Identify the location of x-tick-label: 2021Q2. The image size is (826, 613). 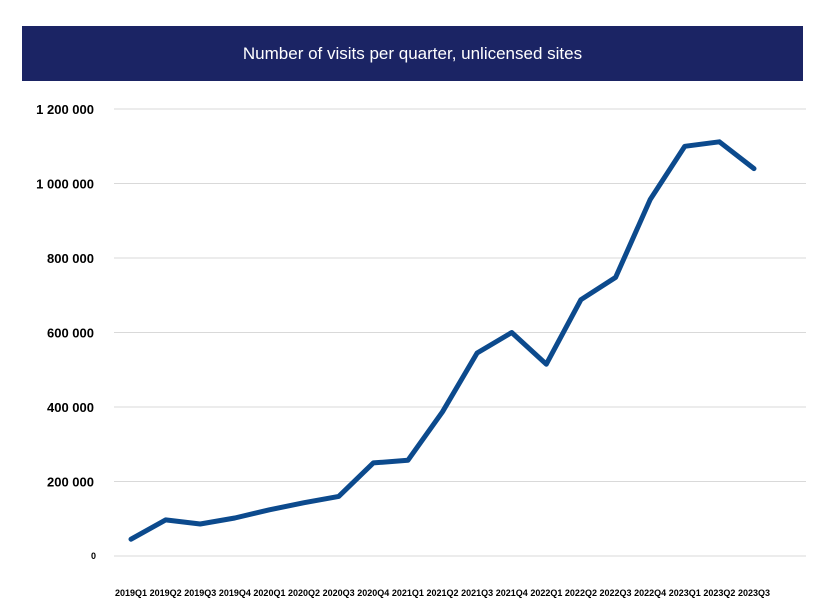
(442, 593).